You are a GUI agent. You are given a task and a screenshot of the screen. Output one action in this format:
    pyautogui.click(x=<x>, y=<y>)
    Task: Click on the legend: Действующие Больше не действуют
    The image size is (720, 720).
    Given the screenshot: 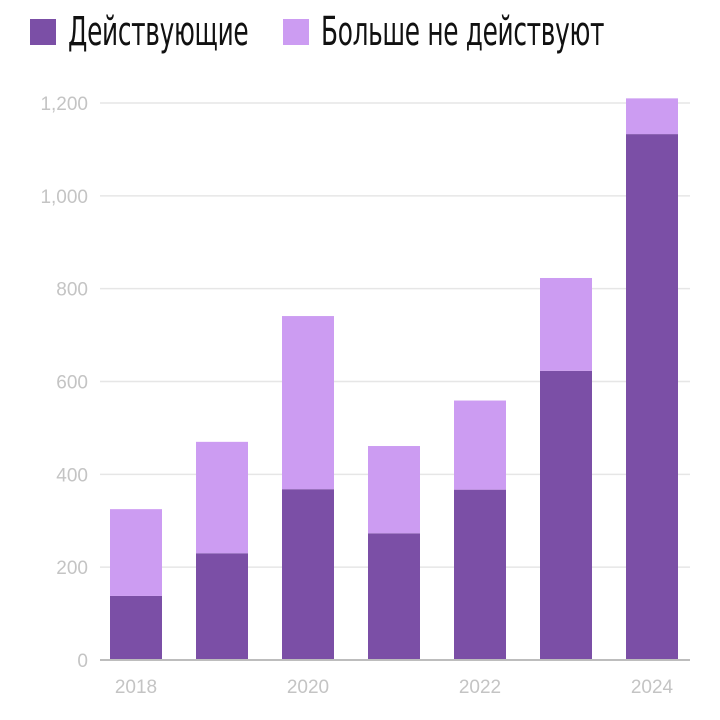 What is the action you would take?
    pyautogui.click(x=375, y=32)
    